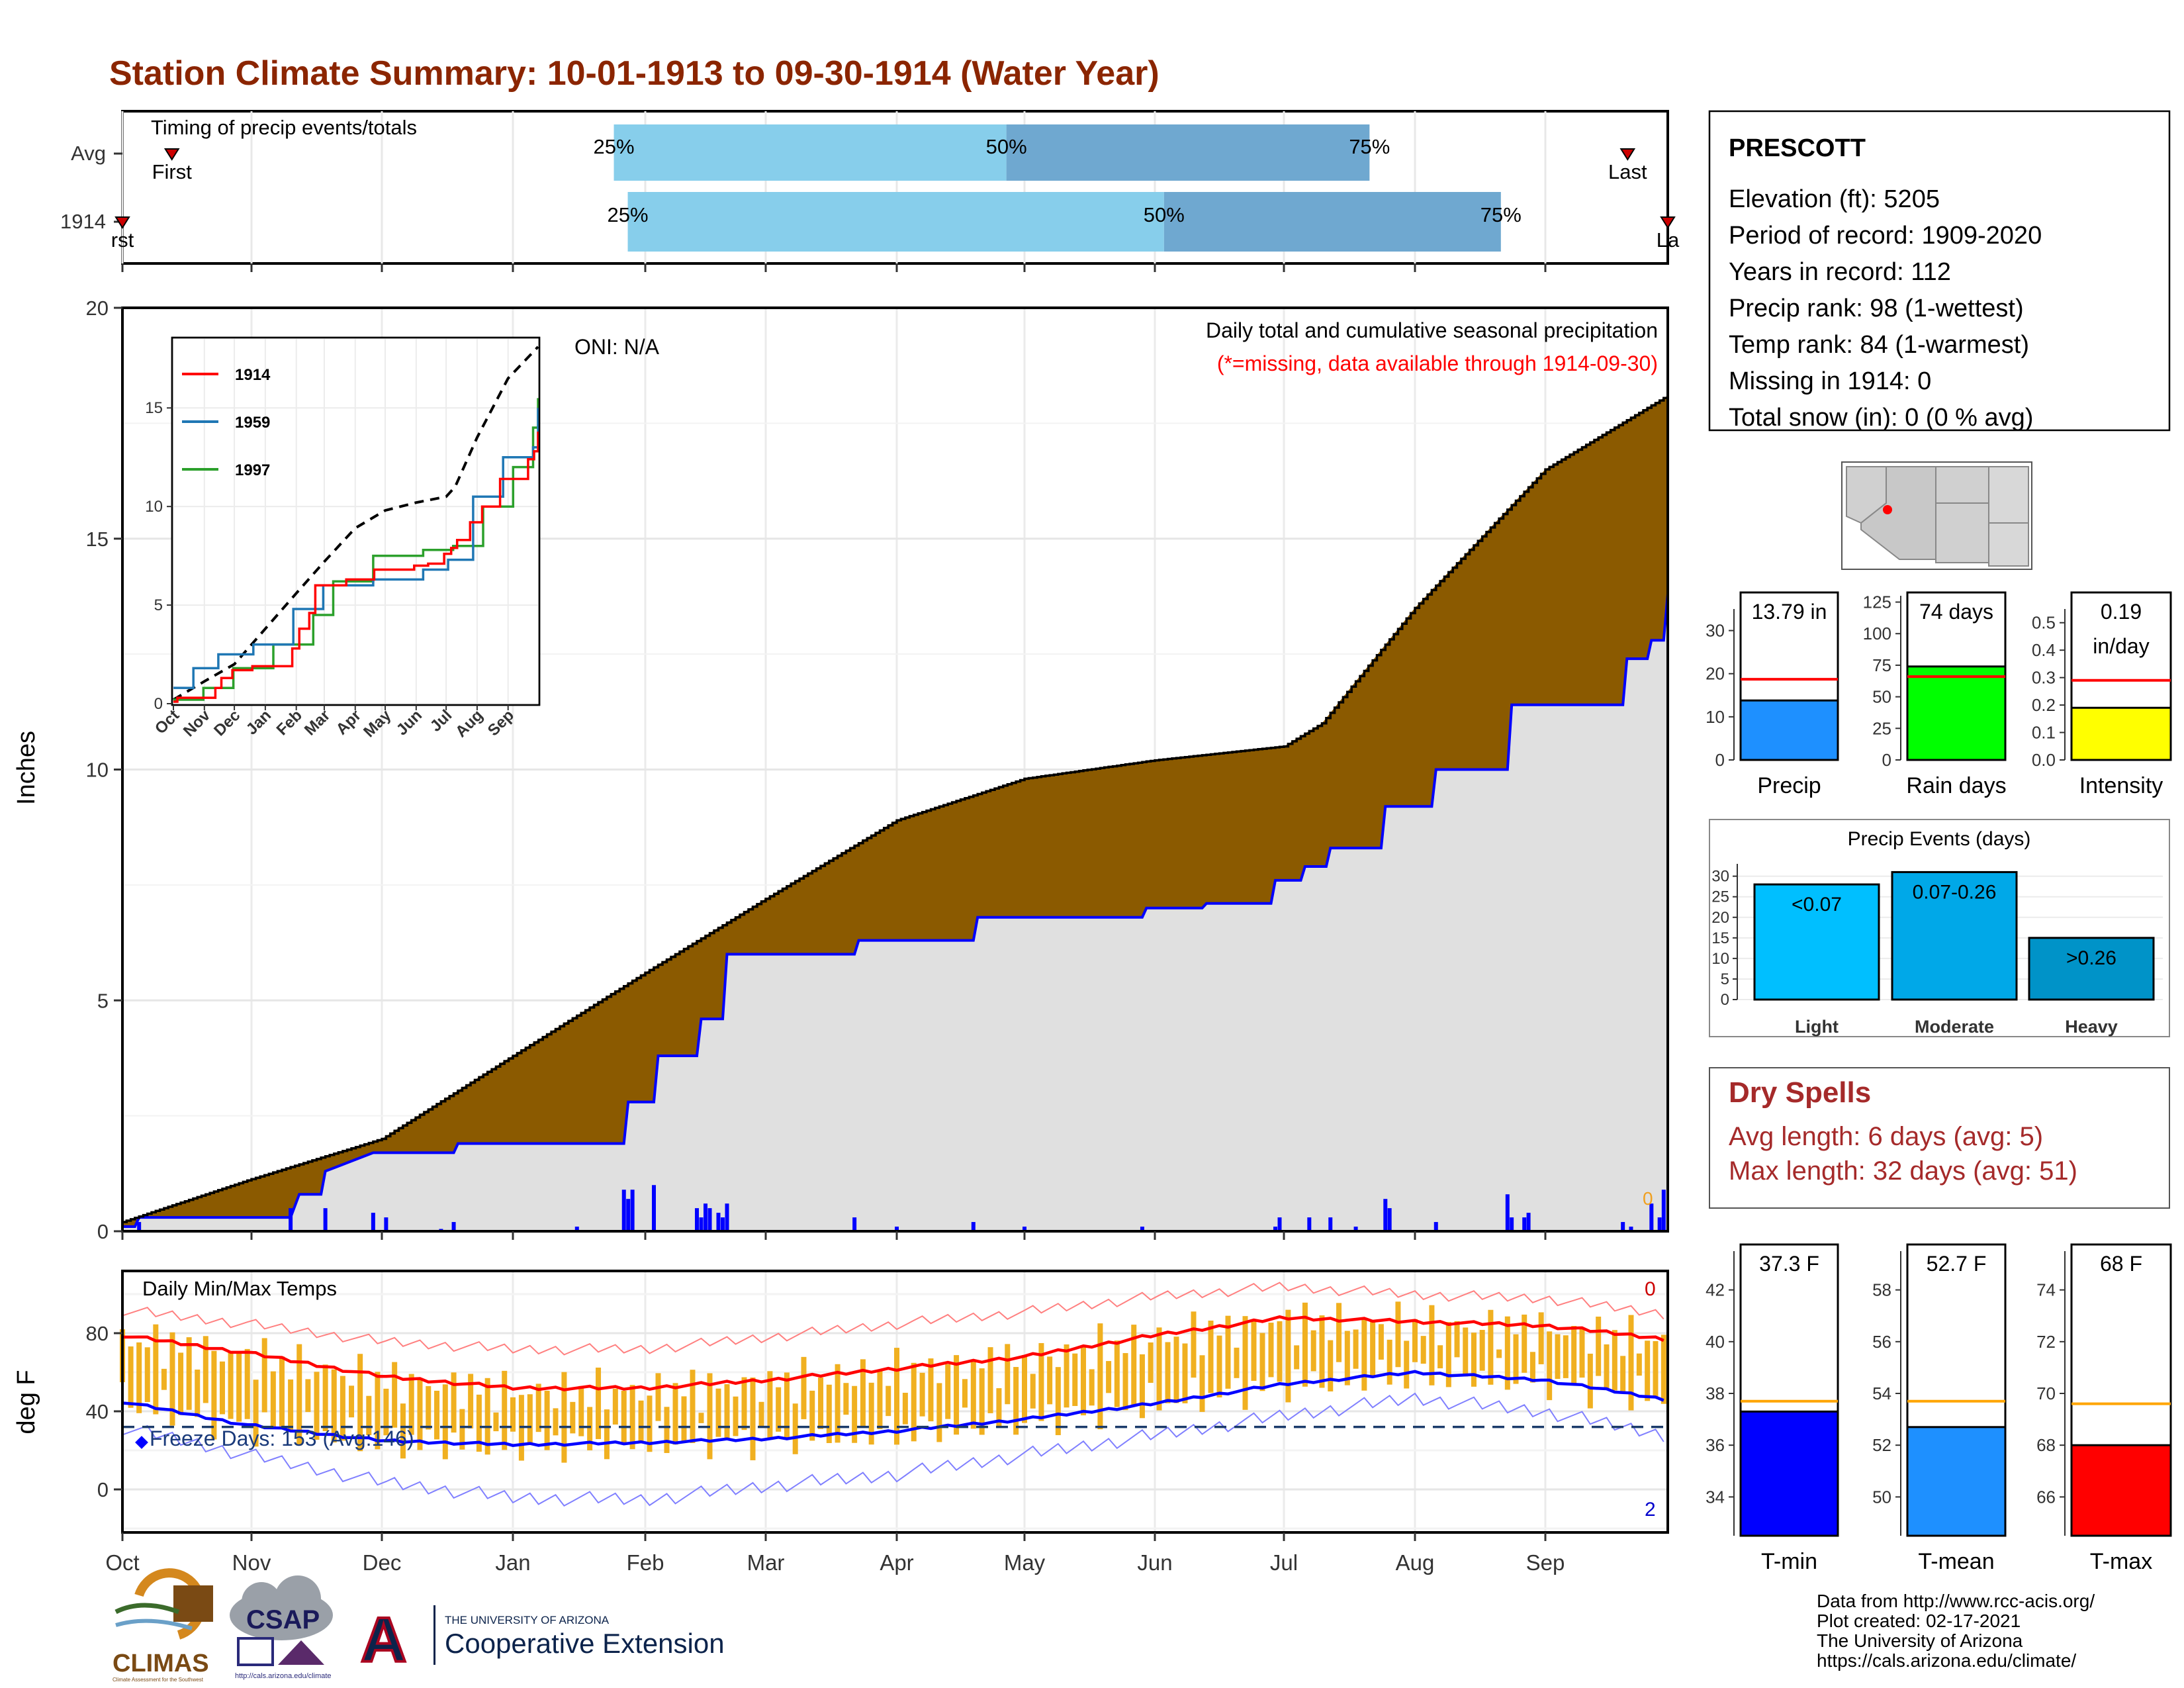  What do you see at coordinates (1955, 892) in the screenshot?
I see `events-bar-label: 0.07-0.26` at bounding box center [1955, 892].